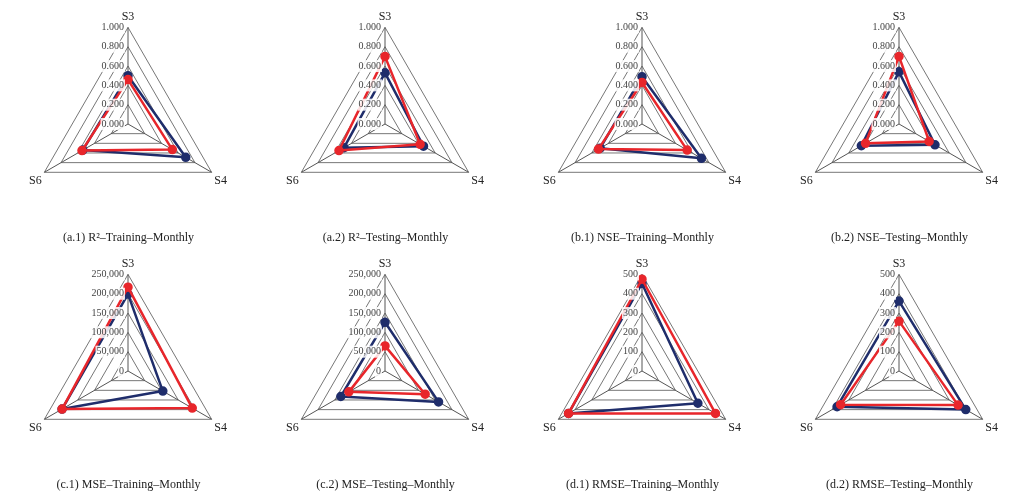 This screenshot has width=1030, height=495. I want to click on text: (b.1) NSE–Training–Monthly, so click(642, 236).